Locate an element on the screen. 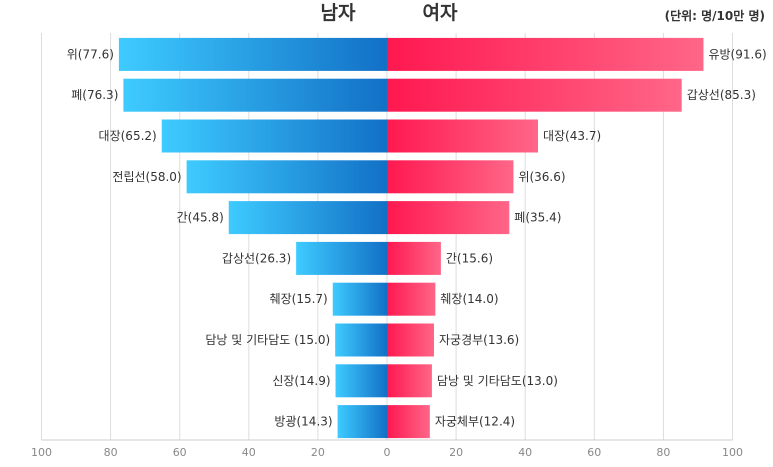 This screenshot has width=773, height=467. male-bar-label: 신장(14.9) is located at coordinates (301, 381).